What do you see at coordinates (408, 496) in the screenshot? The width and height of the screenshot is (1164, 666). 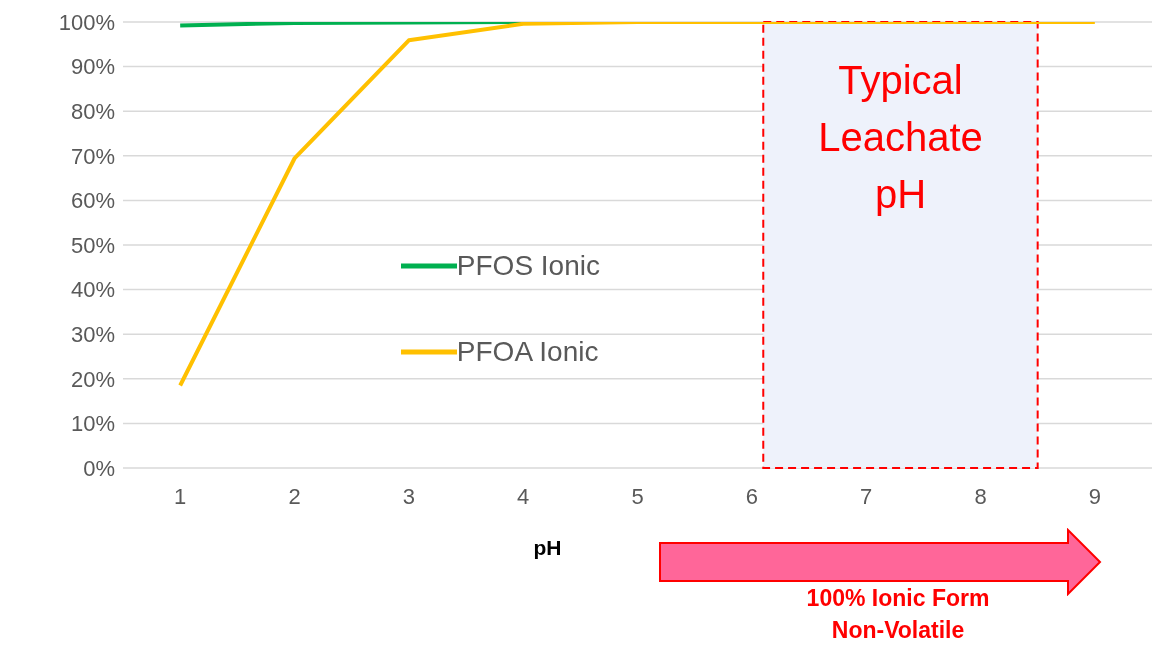 I see `x-tick-label: 3` at bounding box center [408, 496].